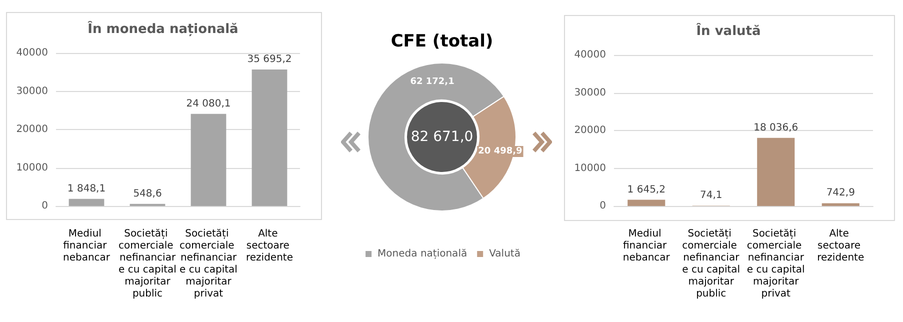 This screenshot has width=903, height=322. I want to click on data-label: 74,1, so click(711, 196).